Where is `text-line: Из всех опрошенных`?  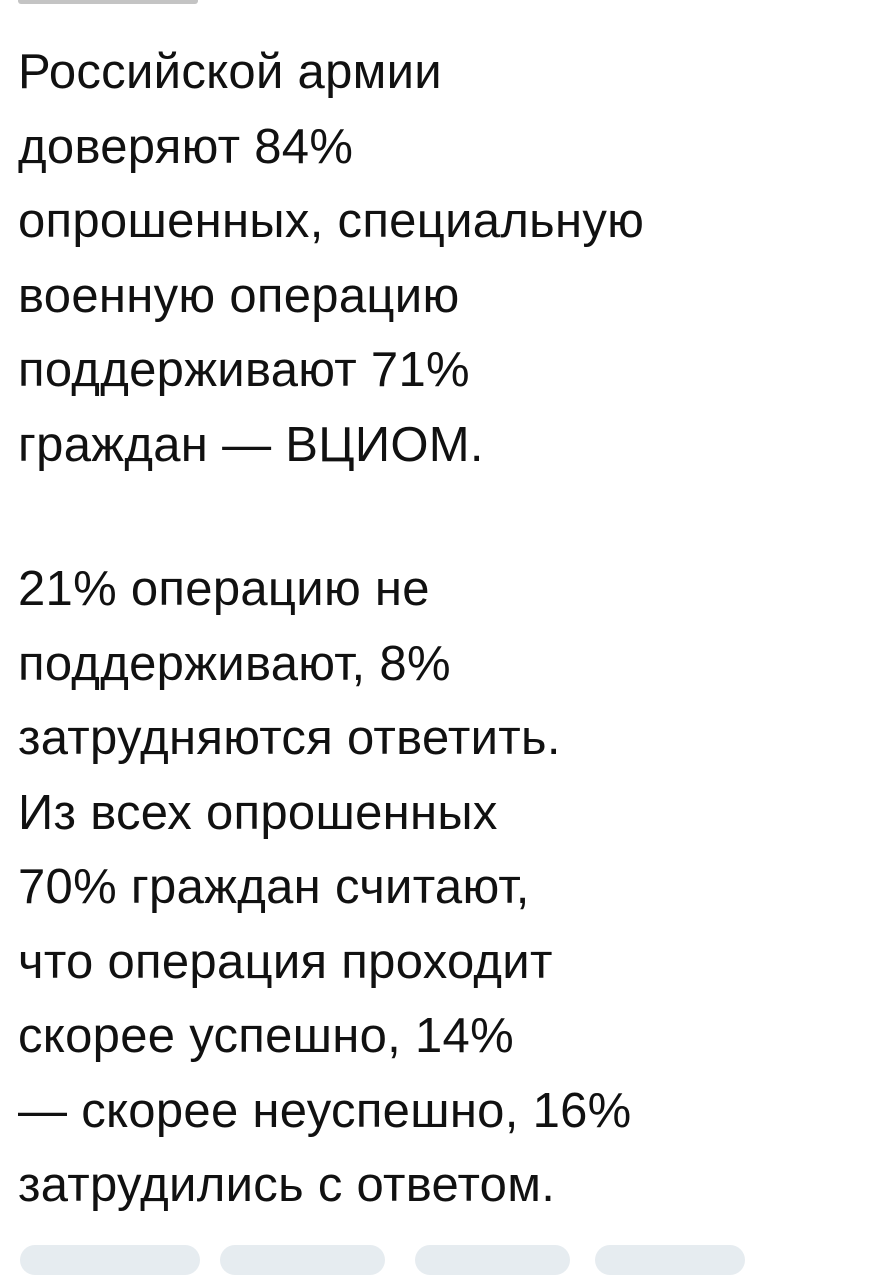 text-line: Из всех опрошенных is located at coordinates (258, 812).